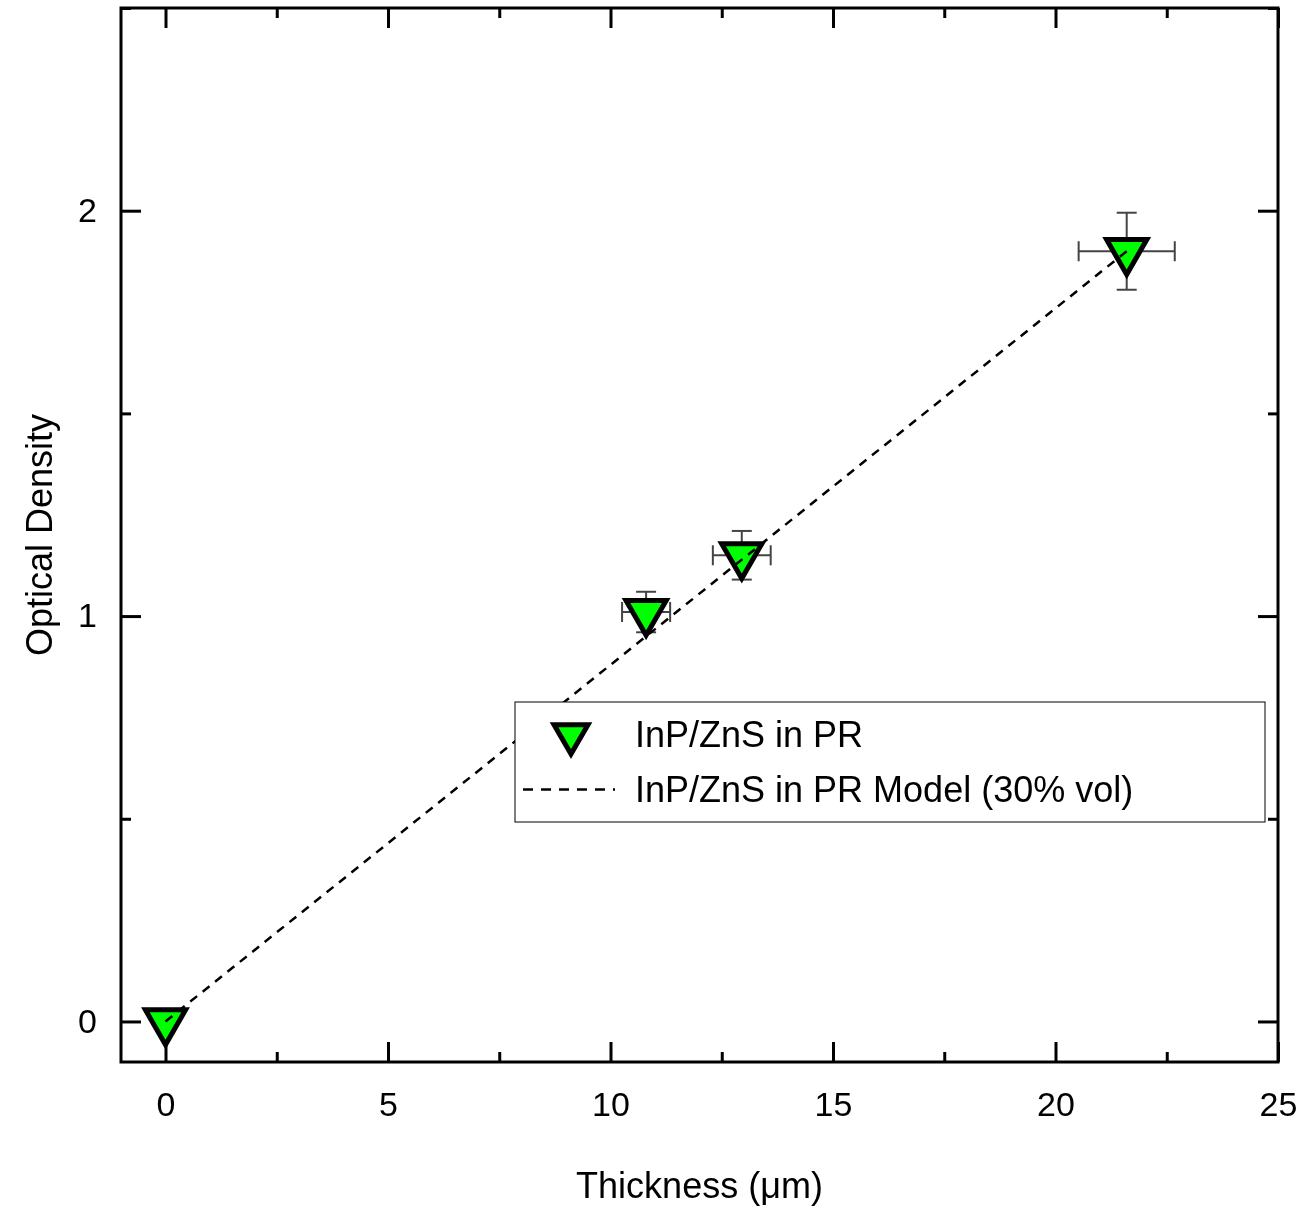  Describe the element at coordinates (749, 734) in the screenshot. I see `legend-label: InP/ZnS in PR` at that location.